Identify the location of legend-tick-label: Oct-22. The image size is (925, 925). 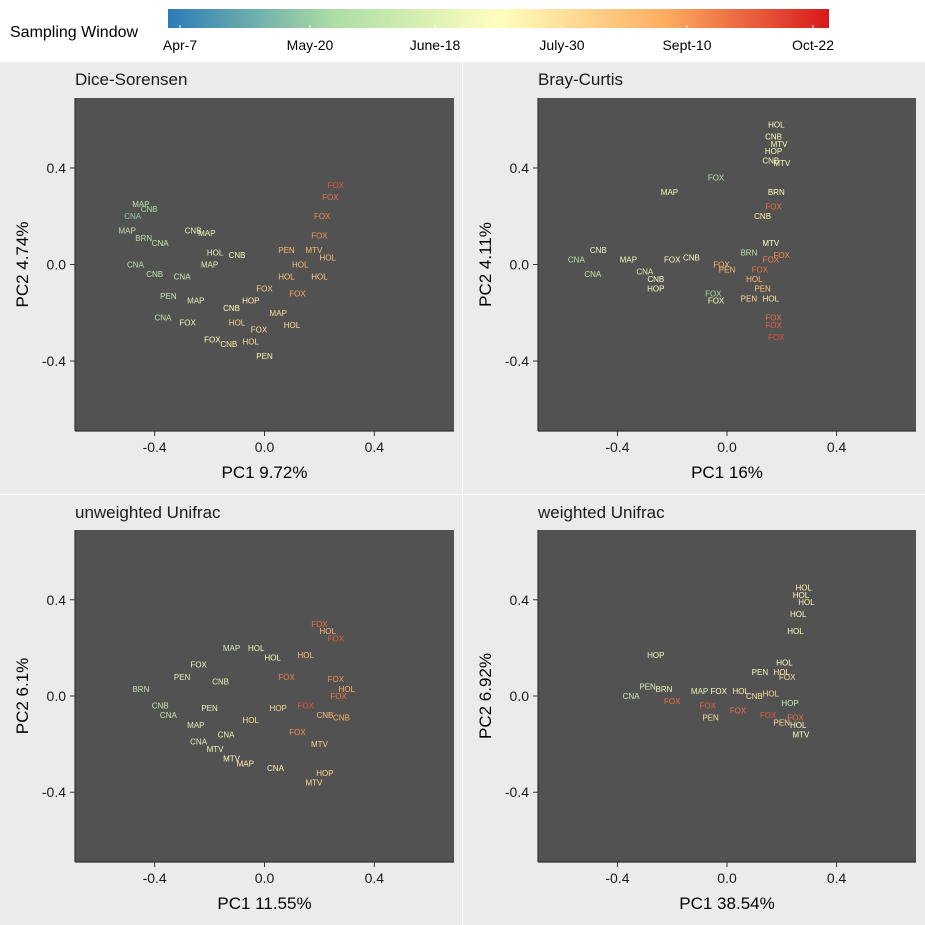
(813, 45).